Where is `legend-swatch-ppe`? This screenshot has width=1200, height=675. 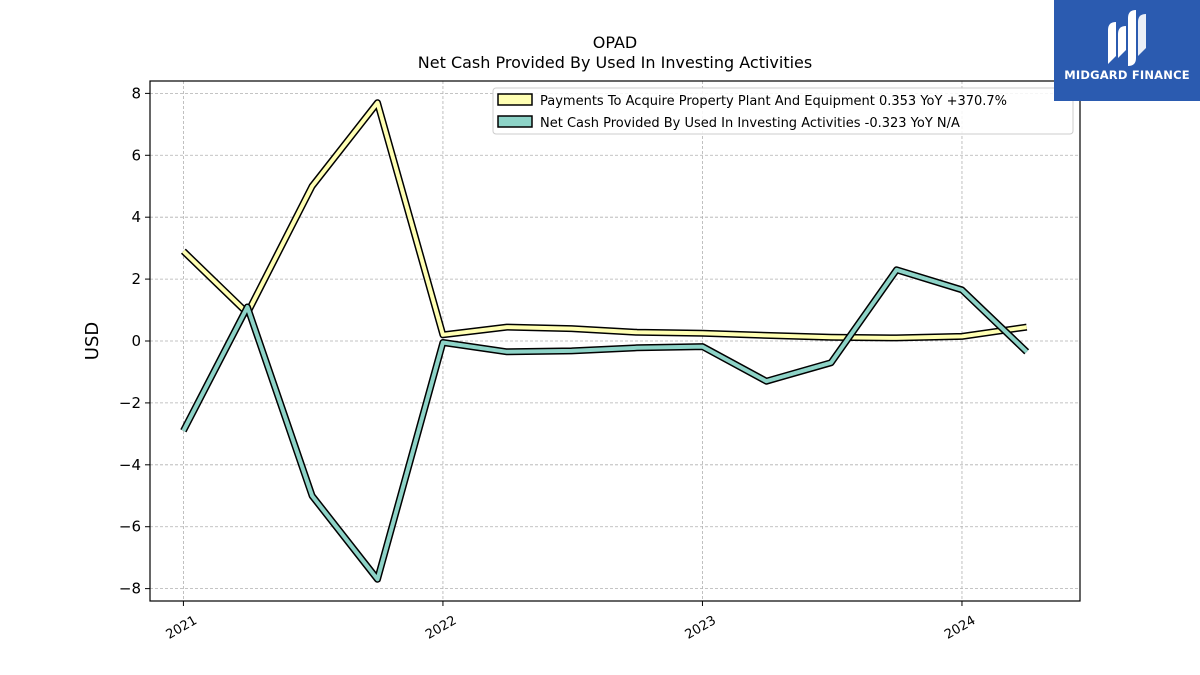 legend-swatch-ppe is located at coordinates (515, 99).